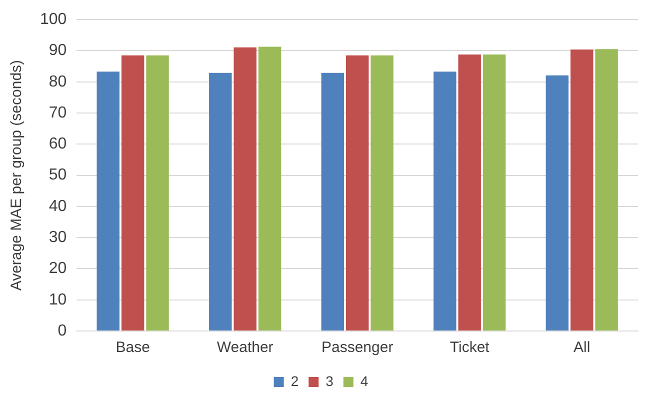  I want to click on y-tick-label: 80, so click(57, 81).